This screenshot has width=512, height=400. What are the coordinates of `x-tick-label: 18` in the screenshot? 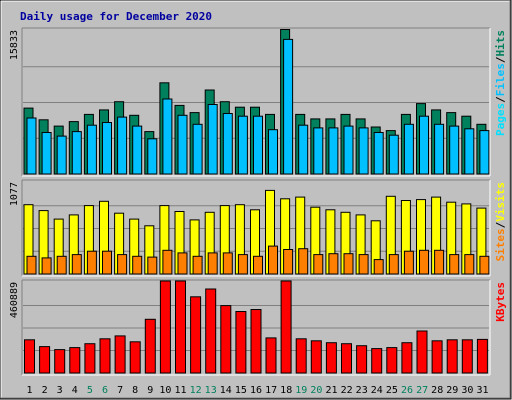 It's located at (286, 390).